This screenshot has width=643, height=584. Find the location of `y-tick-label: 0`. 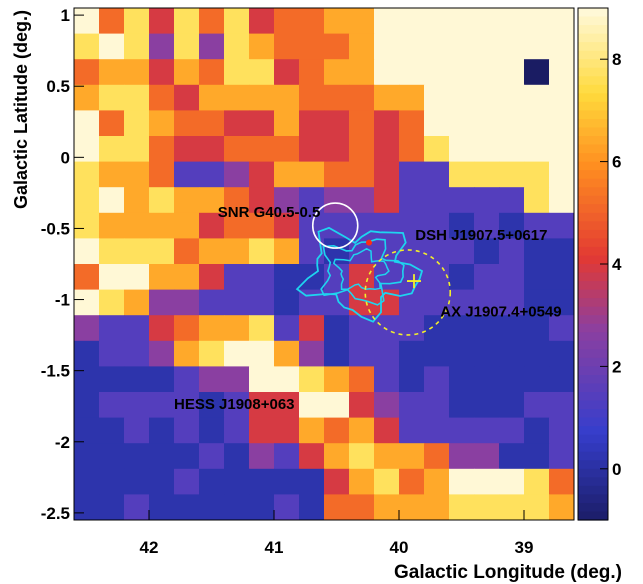

y-tick-label: 0 is located at coordinates (65, 157).